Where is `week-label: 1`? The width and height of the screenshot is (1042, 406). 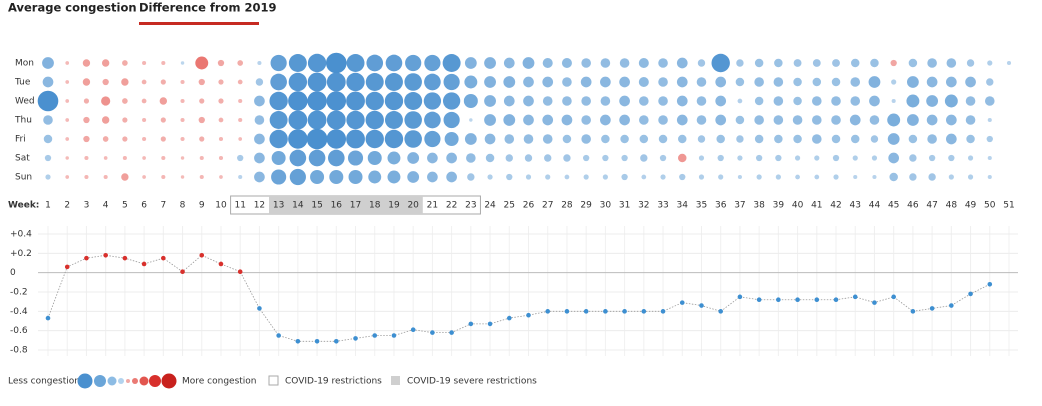 week-label: 1 is located at coordinates (48, 206).